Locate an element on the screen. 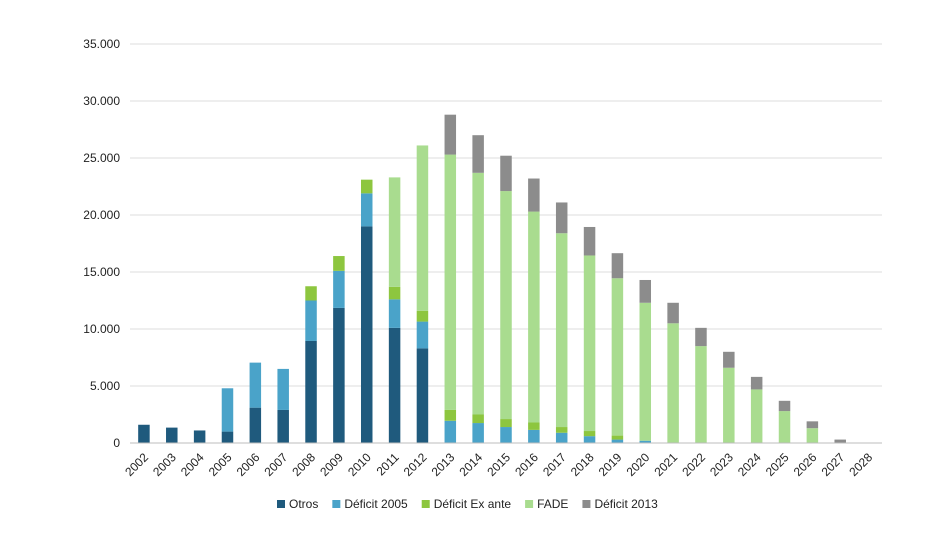 This screenshot has width=927, height=535. legend-item: Déficit 2005 is located at coordinates (370, 504).